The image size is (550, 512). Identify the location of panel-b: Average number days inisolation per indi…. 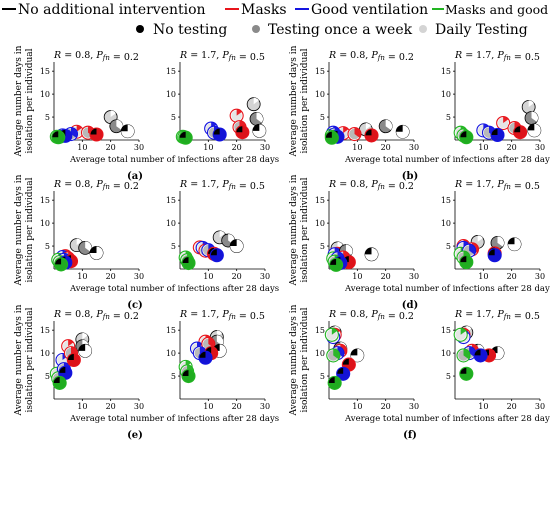
(419, 113).